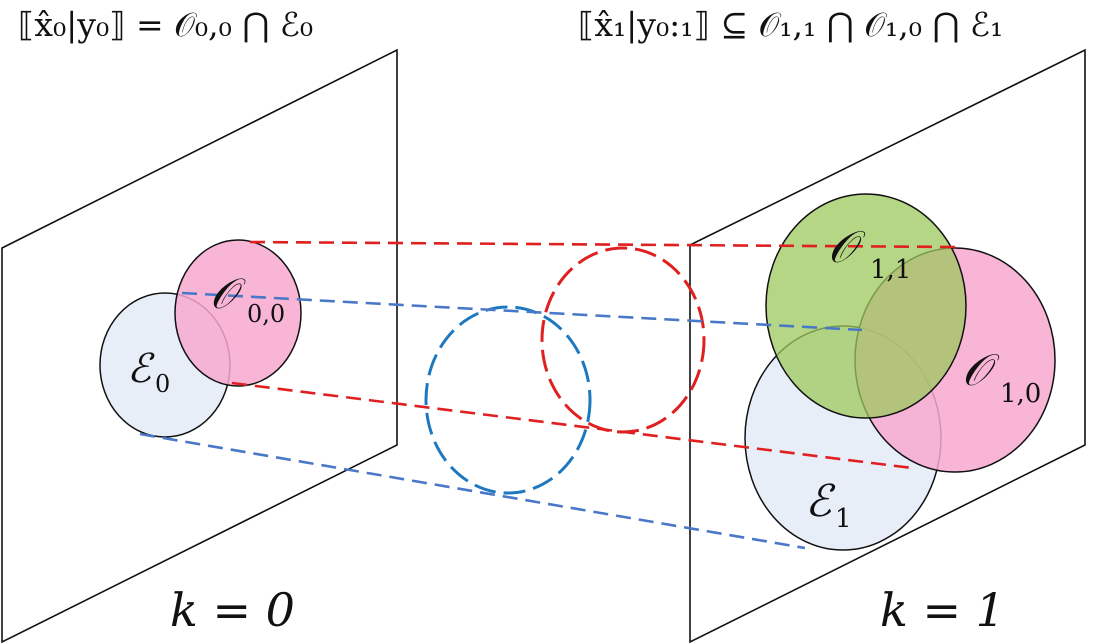  What do you see at coordinates (238, 313) in the screenshot?
I see `set-o00` at bounding box center [238, 313].